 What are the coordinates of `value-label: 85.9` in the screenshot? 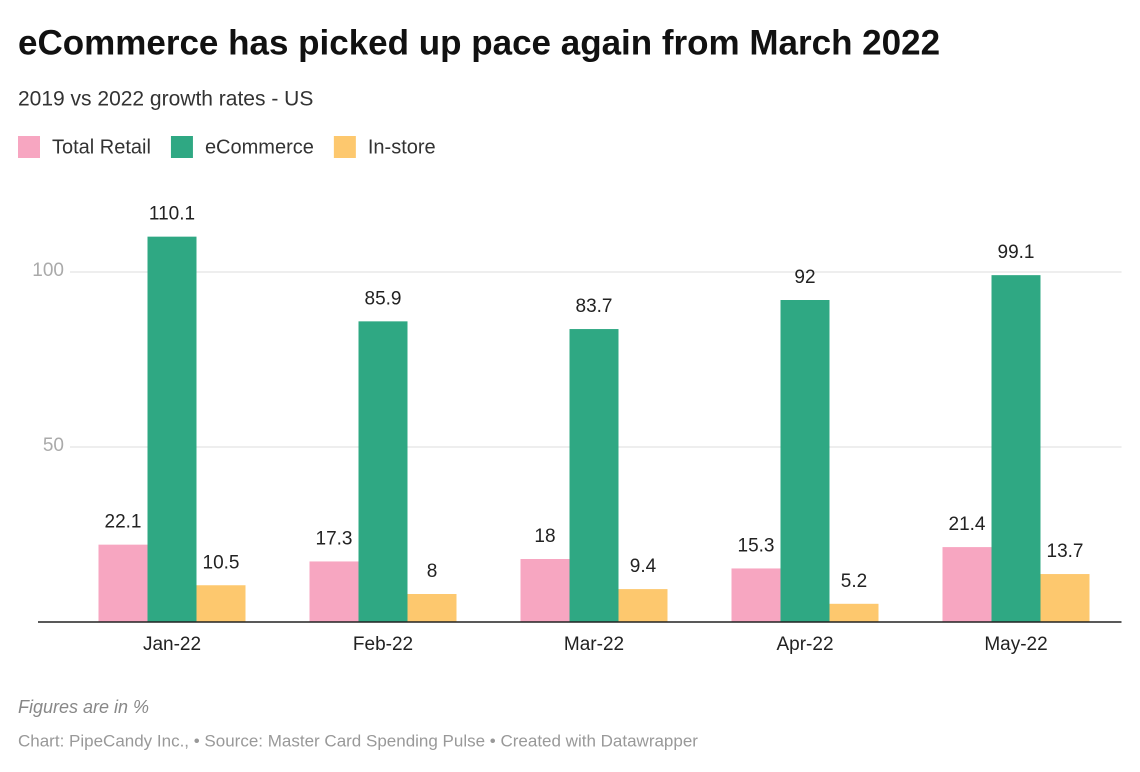 It's located at (383, 298).